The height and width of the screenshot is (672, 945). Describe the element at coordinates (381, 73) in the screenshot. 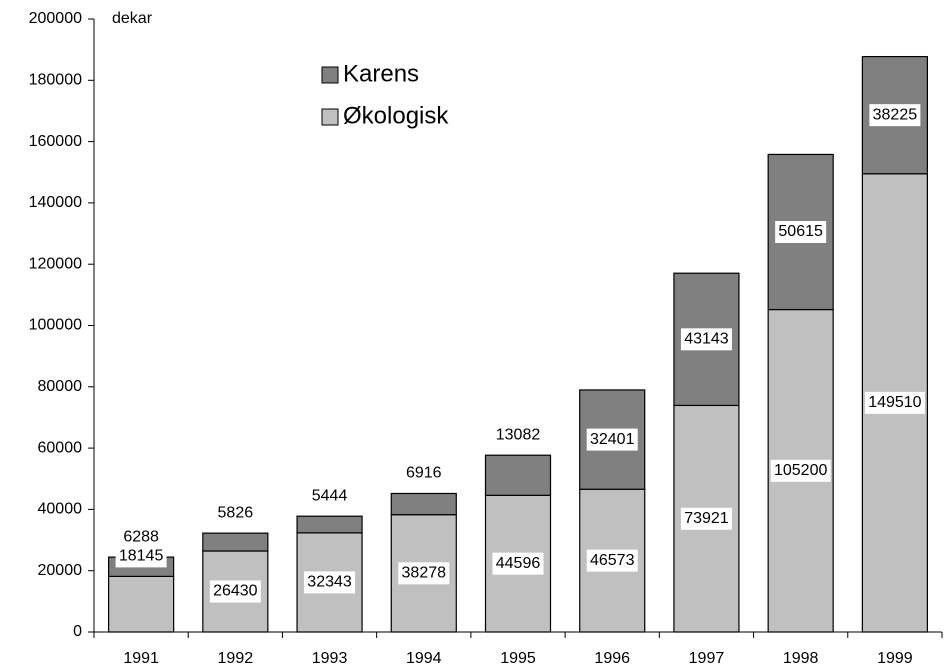

I see `legend-text: Karens` at that location.